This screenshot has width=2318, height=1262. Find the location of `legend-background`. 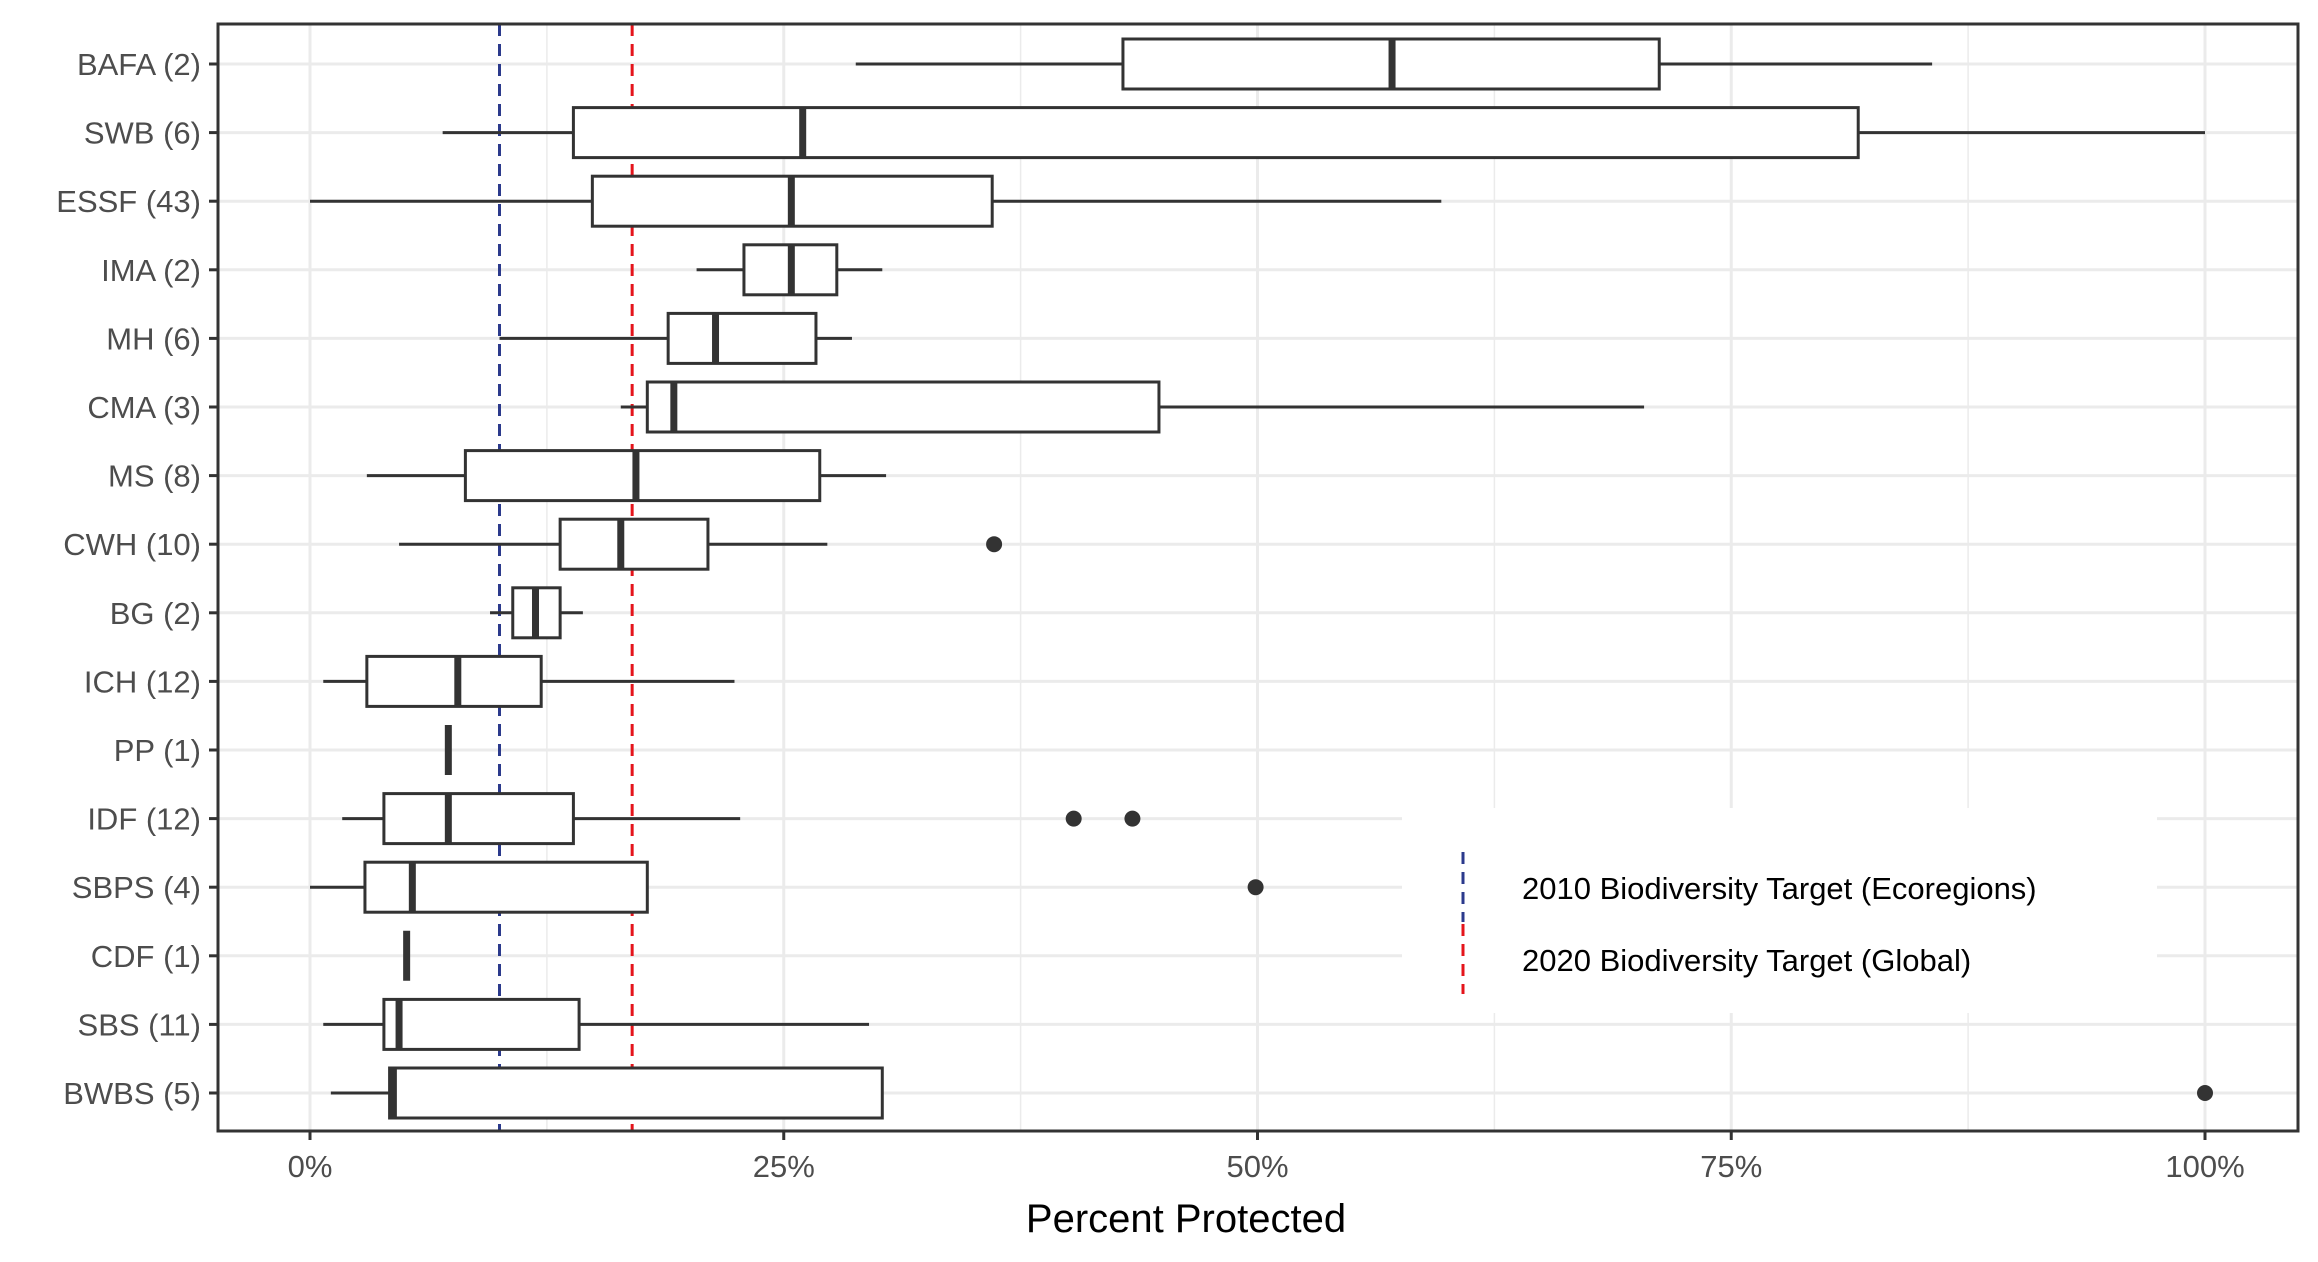

legend-background is located at coordinates (1779, 910).